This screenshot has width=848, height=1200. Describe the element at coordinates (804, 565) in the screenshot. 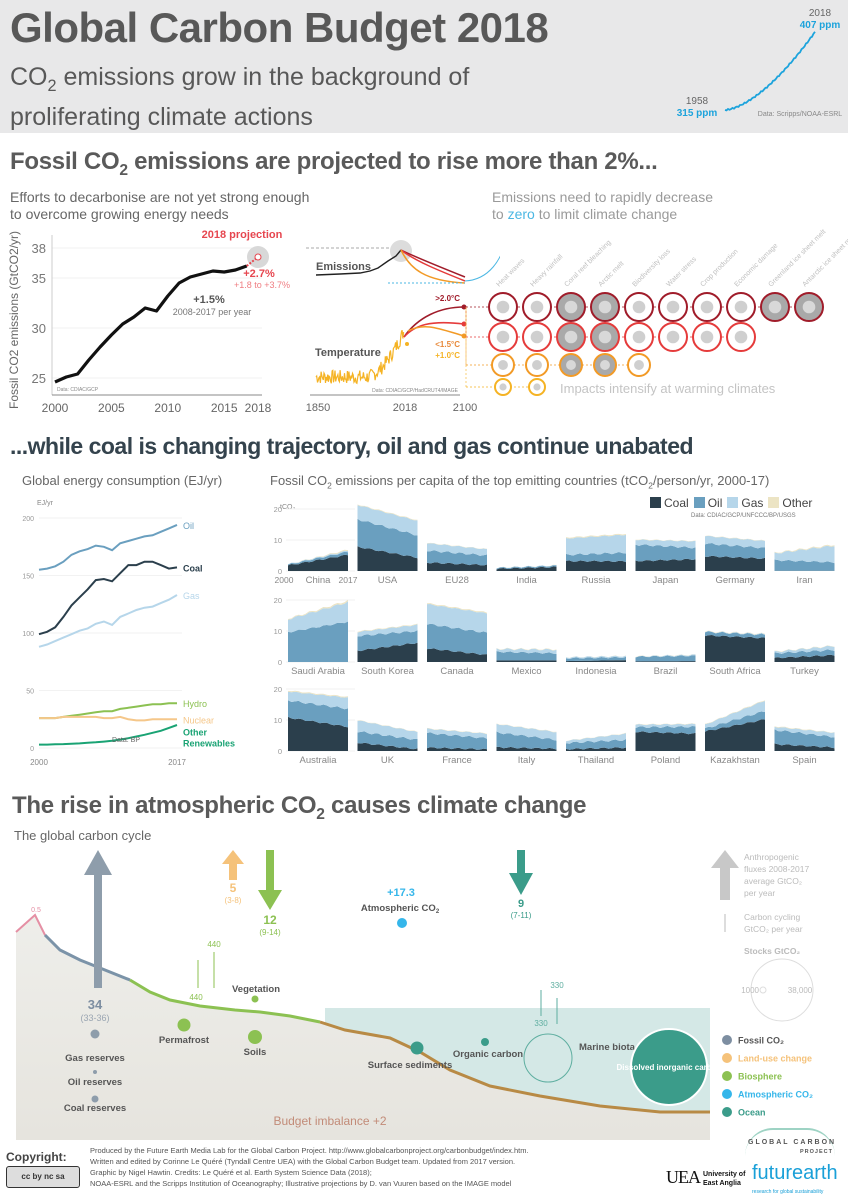

I see `percap-area-iran-oil` at that location.